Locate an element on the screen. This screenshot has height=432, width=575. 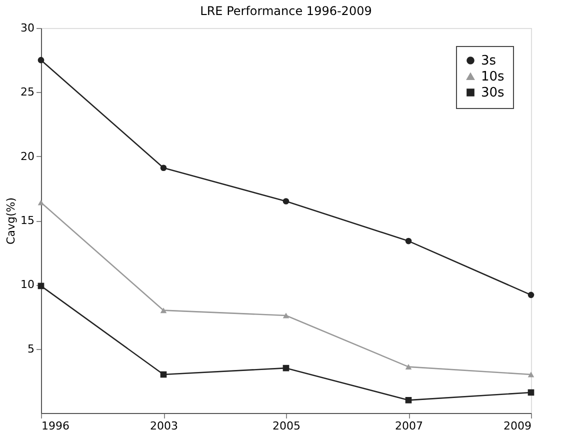
y-tick-label: 25 is located at coordinates (27, 92).